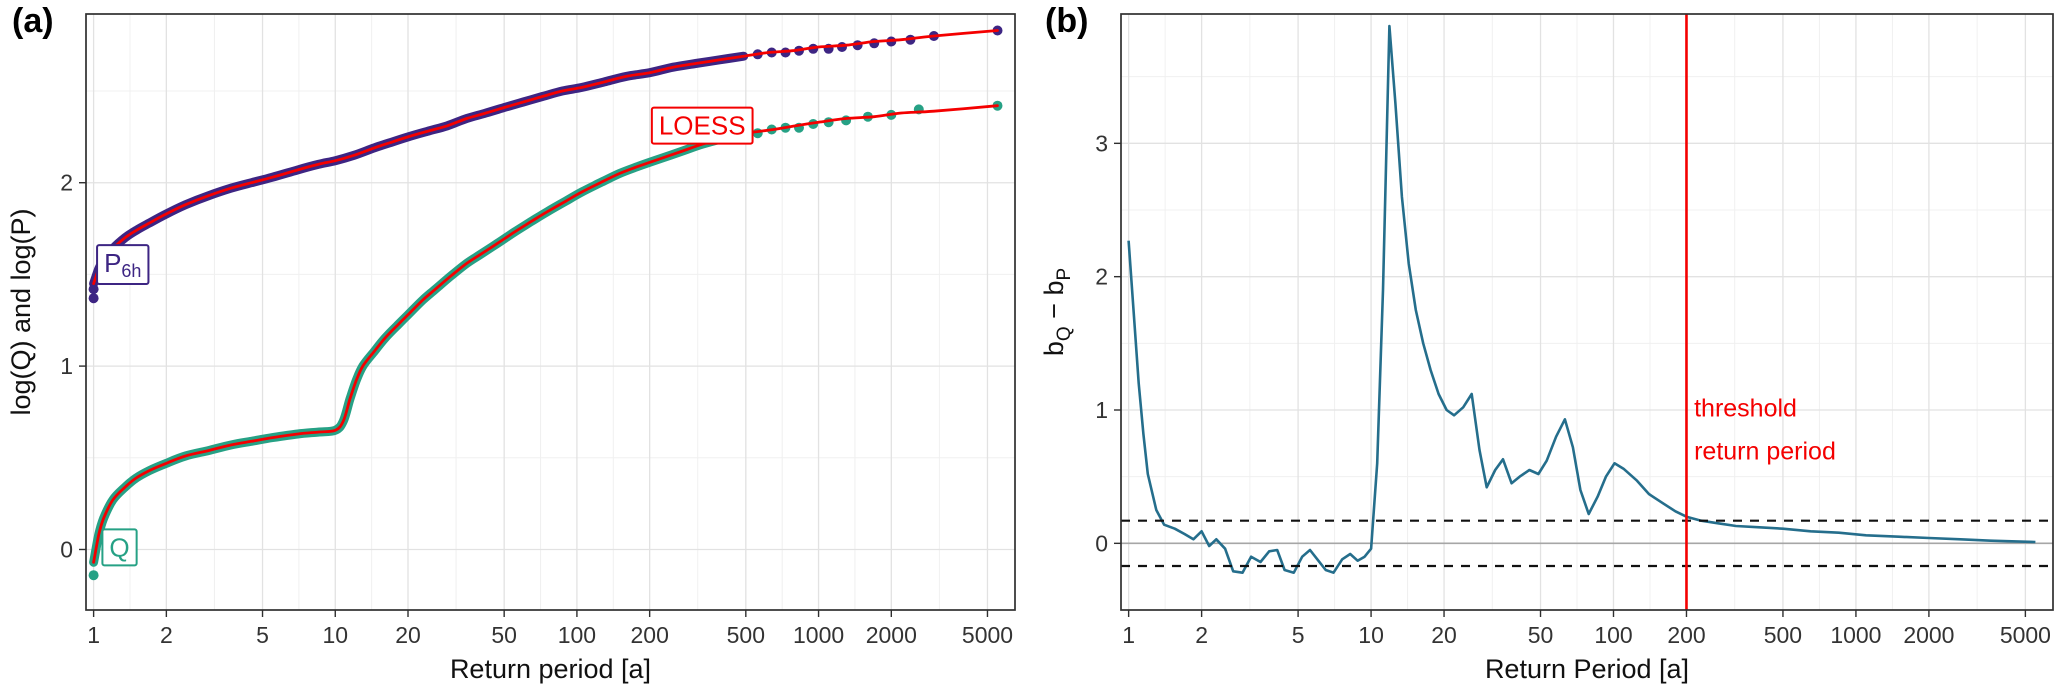  What do you see at coordinates (550, 669) in the screenshot?
I see `x-axis-title: Return period [a]` at bounding box center [550, 669].